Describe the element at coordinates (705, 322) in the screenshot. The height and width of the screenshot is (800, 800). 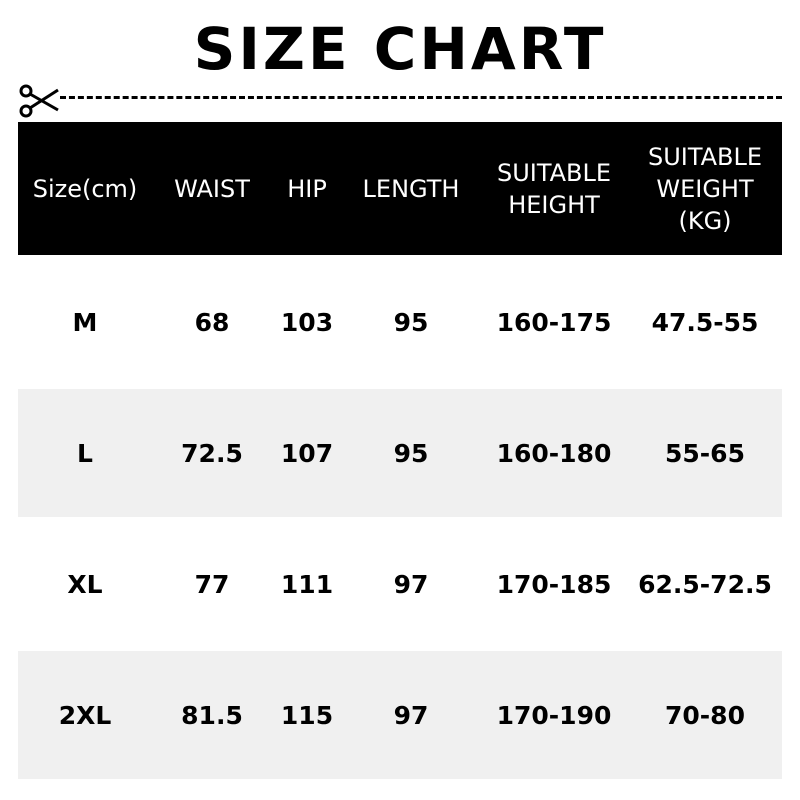
I see `table-cell: 47.5-55` at that location.